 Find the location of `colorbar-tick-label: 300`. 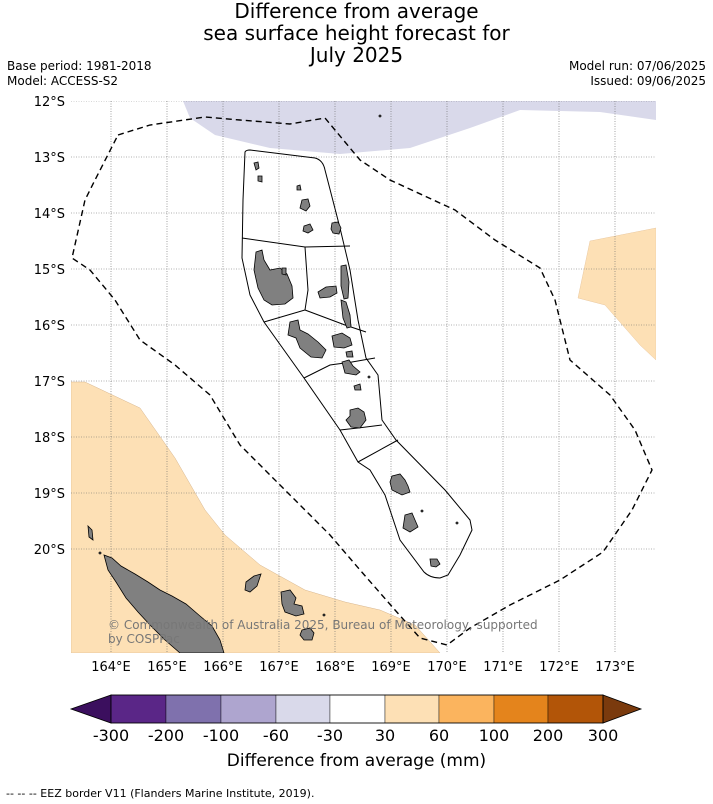

colorbar-tick-label: 300 is located at coordinates (603, 735).